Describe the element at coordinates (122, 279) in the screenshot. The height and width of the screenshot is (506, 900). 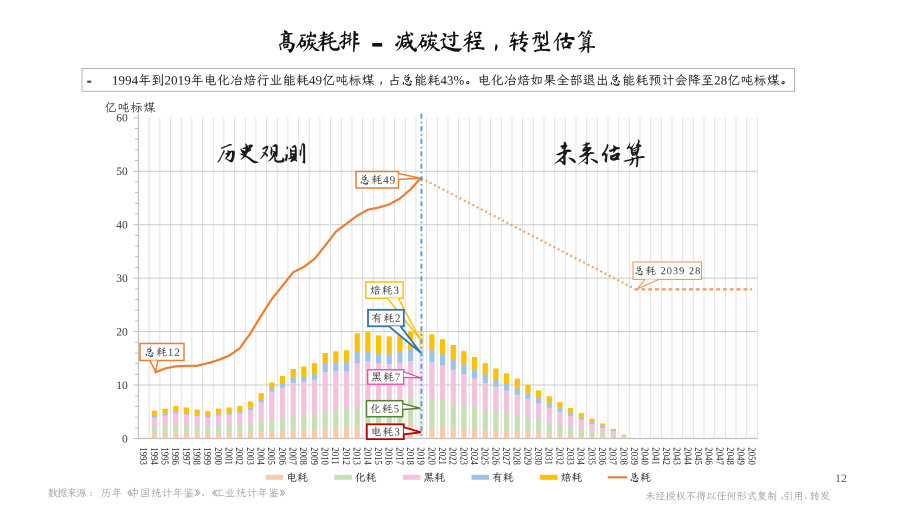
I see `svg-text: 30` at that location.